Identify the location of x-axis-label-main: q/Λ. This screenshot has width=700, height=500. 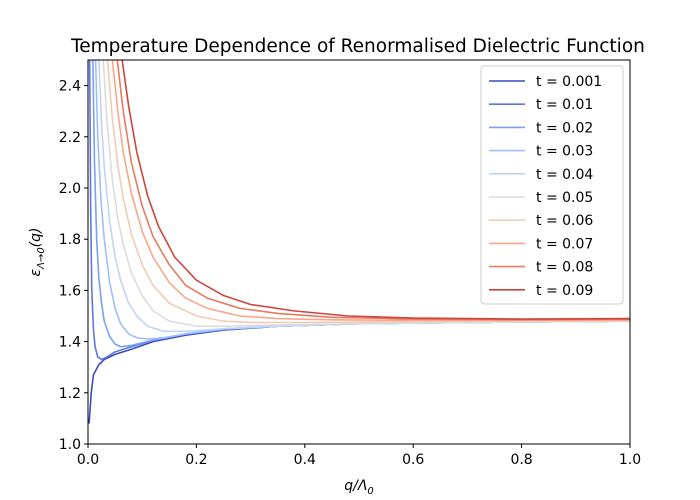
(355, 486).